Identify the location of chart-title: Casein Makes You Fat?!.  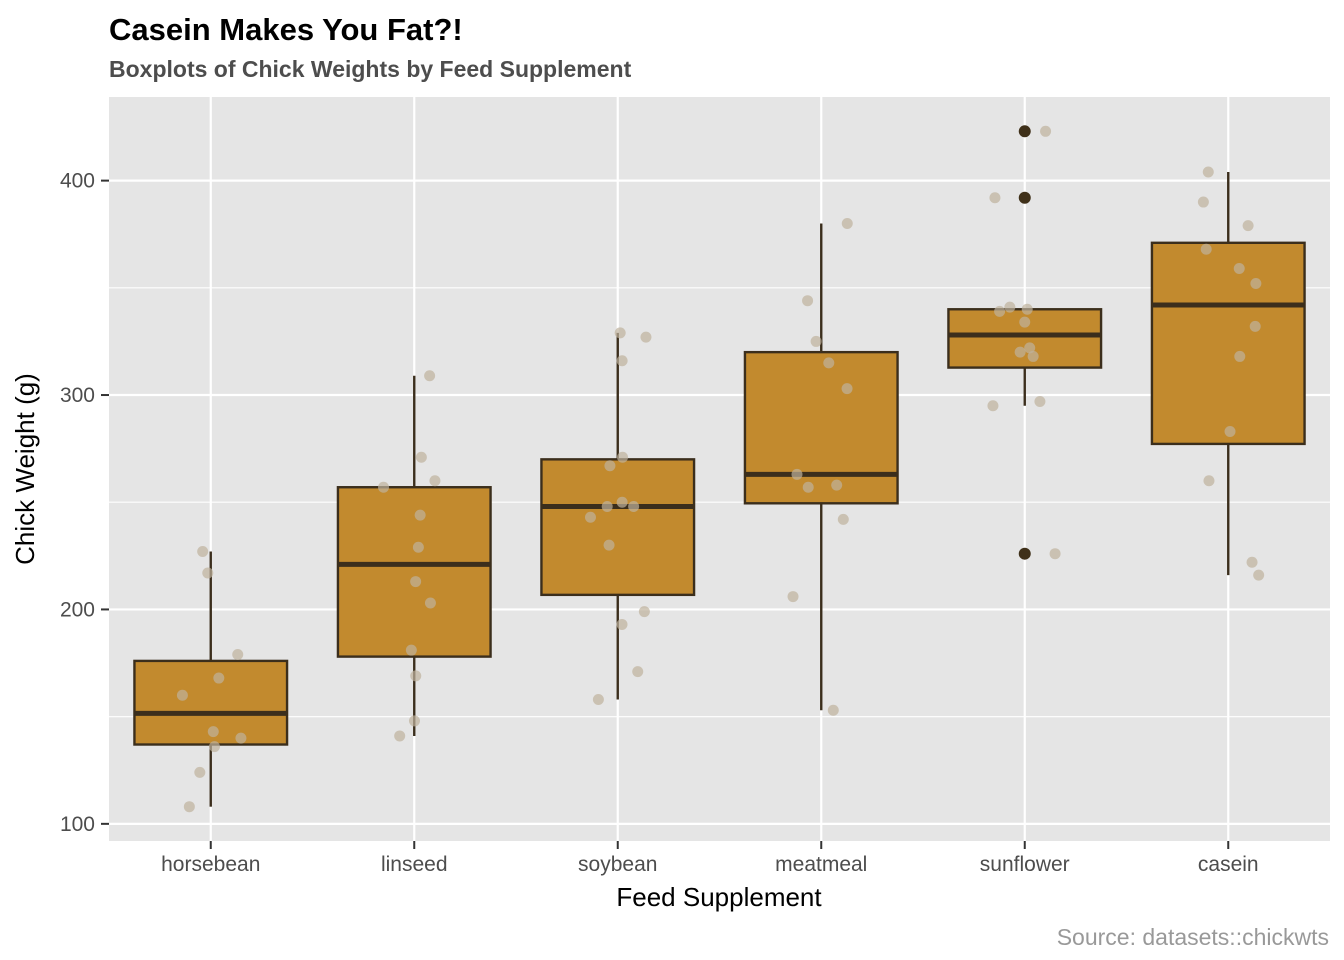
(286, 29).